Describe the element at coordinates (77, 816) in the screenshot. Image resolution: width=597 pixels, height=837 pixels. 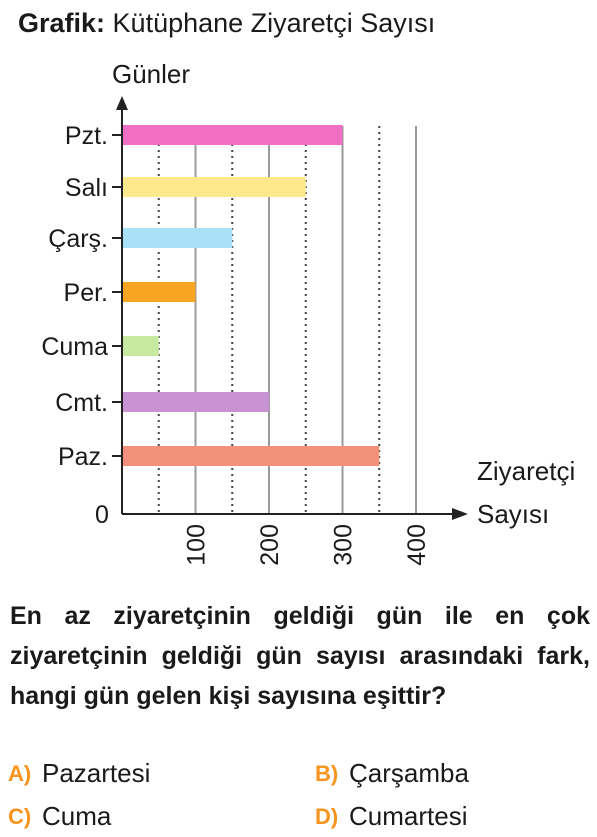
I see `option-c-text: Cuma` at that location.